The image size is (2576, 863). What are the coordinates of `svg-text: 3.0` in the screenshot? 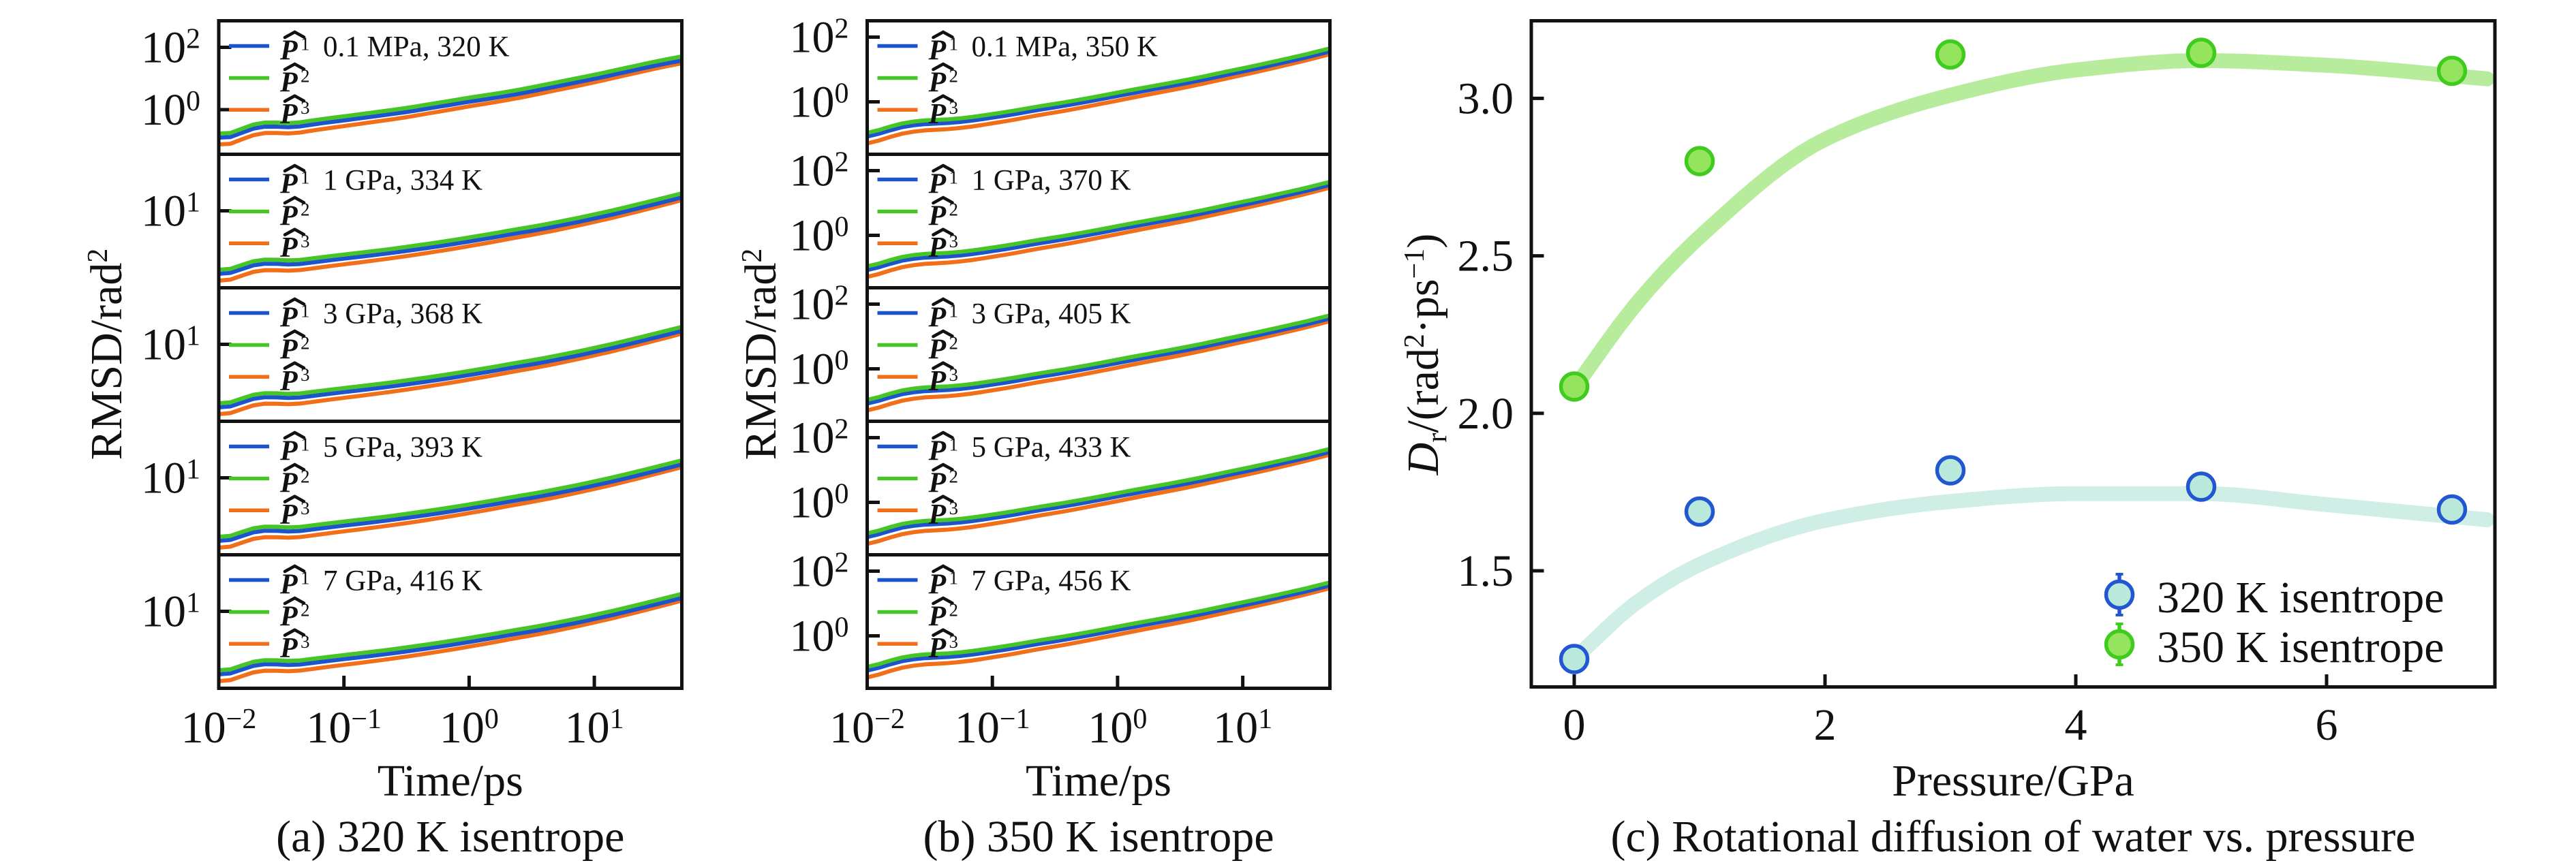 It's located at (1486, 98).